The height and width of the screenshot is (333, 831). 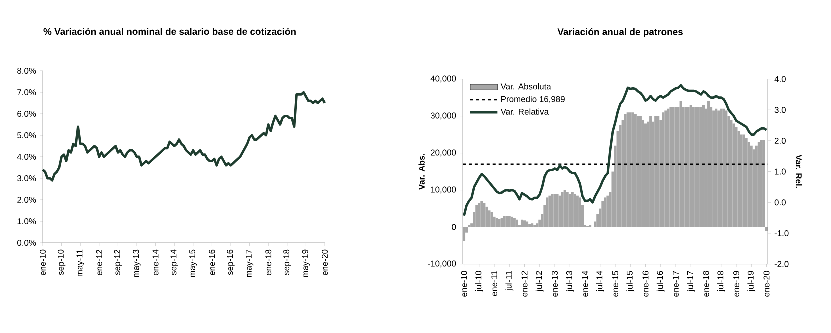 I want to click on x-tick-label: ene-15, so click(x=615, y=284).